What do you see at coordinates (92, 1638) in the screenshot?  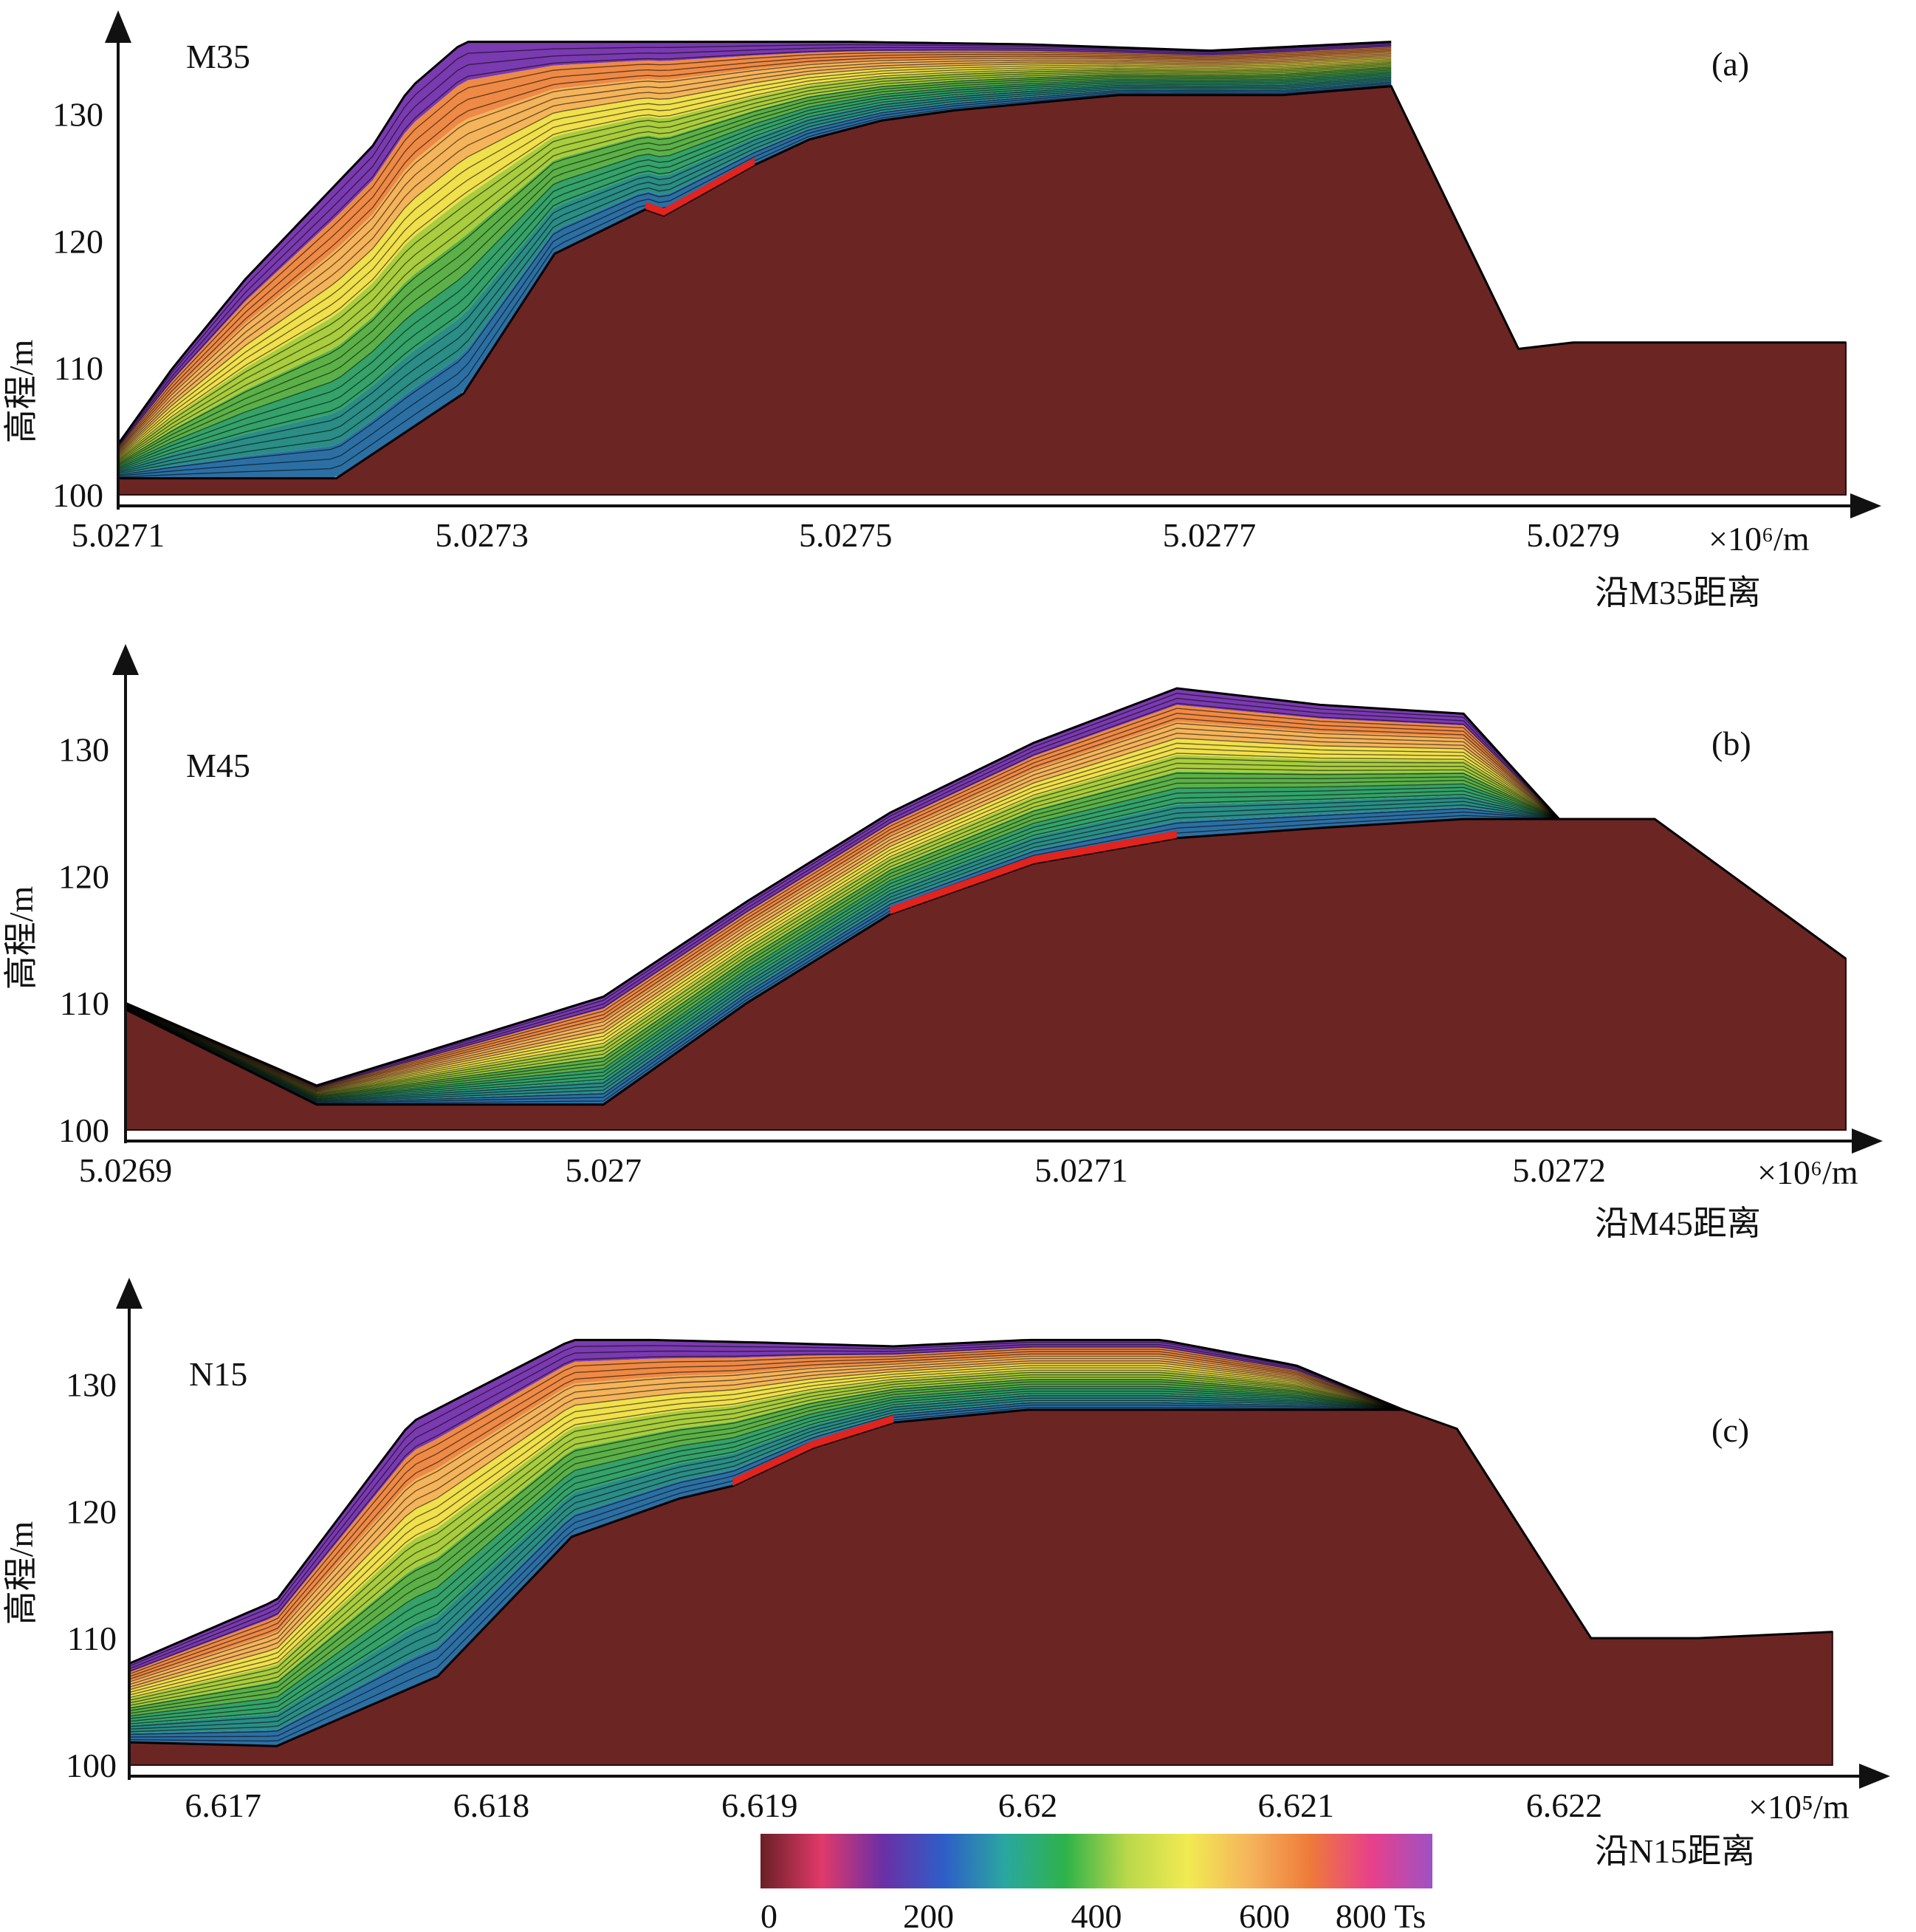 I see `y-tick-label-c-1: 110` at bounding box center [92, 1638].